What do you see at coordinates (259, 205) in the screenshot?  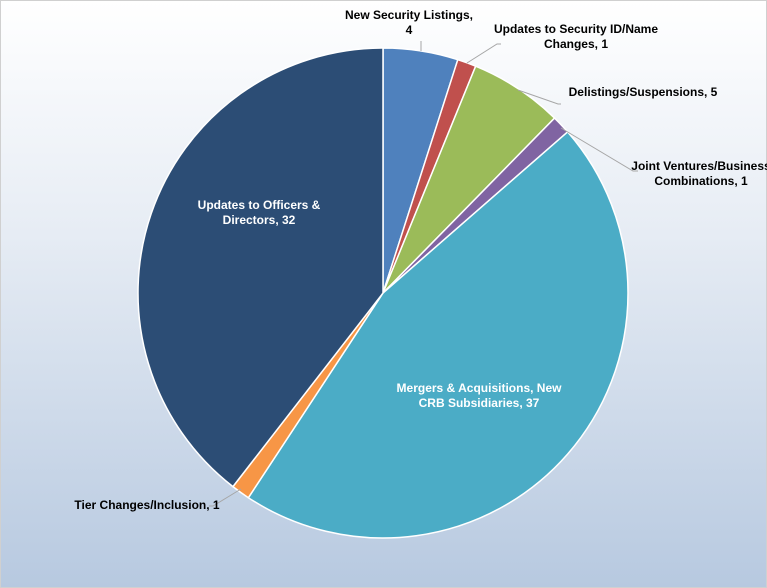 I see `label-line: Updates to Officers &` at bounding box center [259, 205].